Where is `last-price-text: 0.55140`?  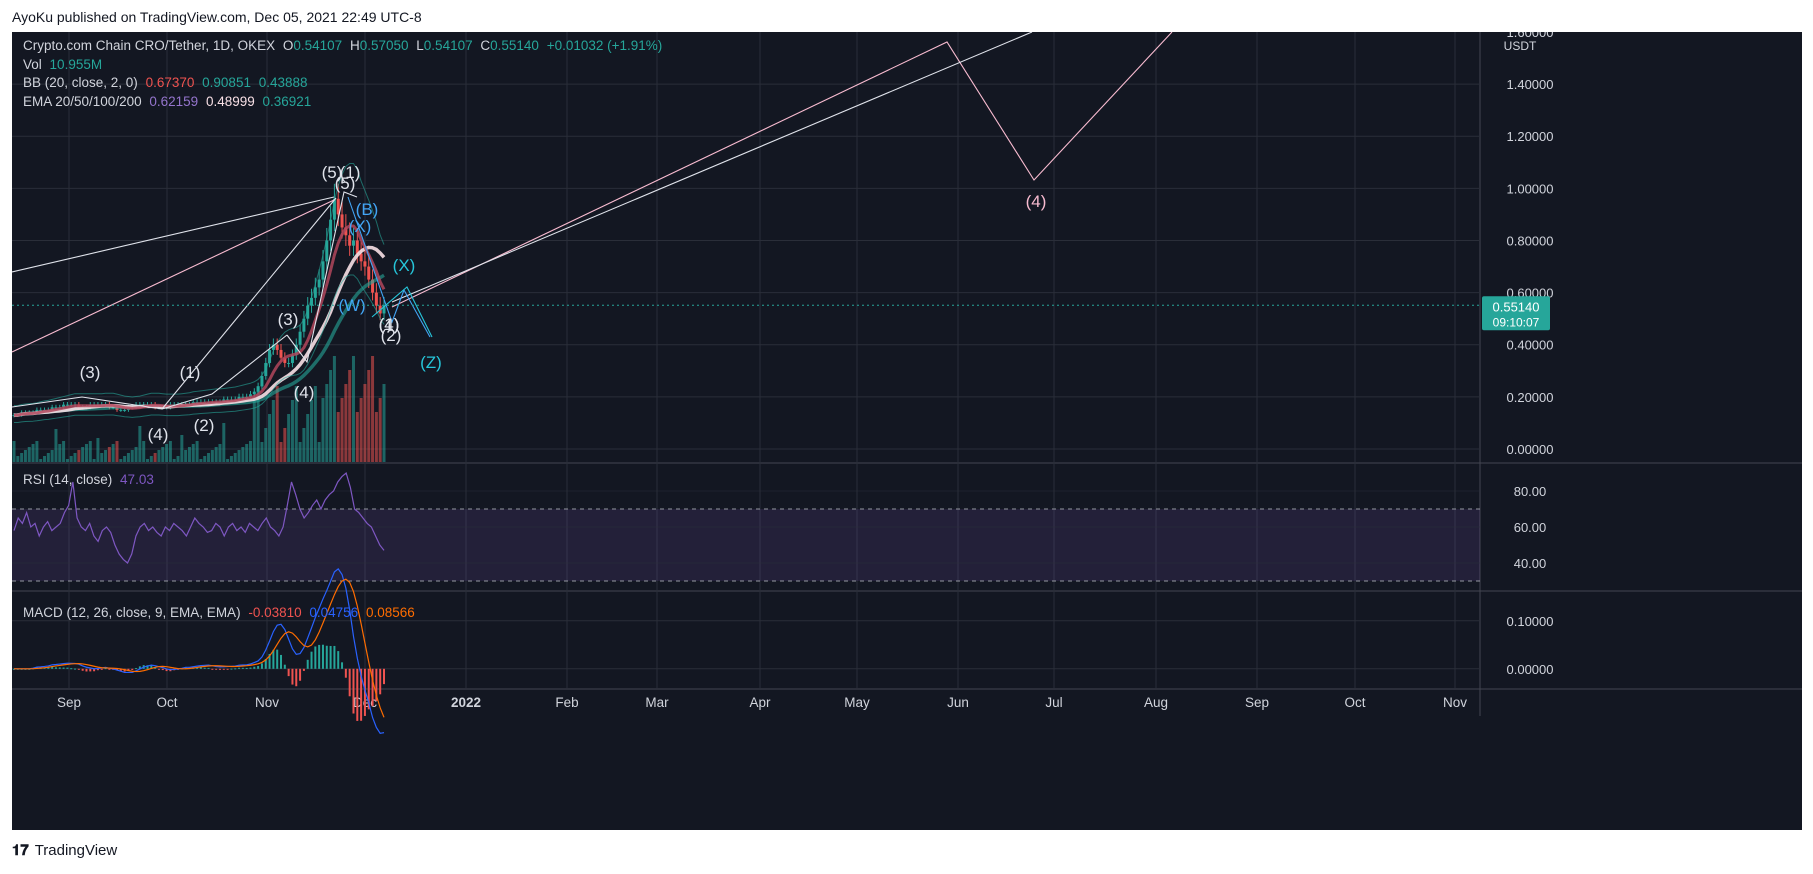
last-price-text: 0.55140 is located at coordinates (1516, 306).